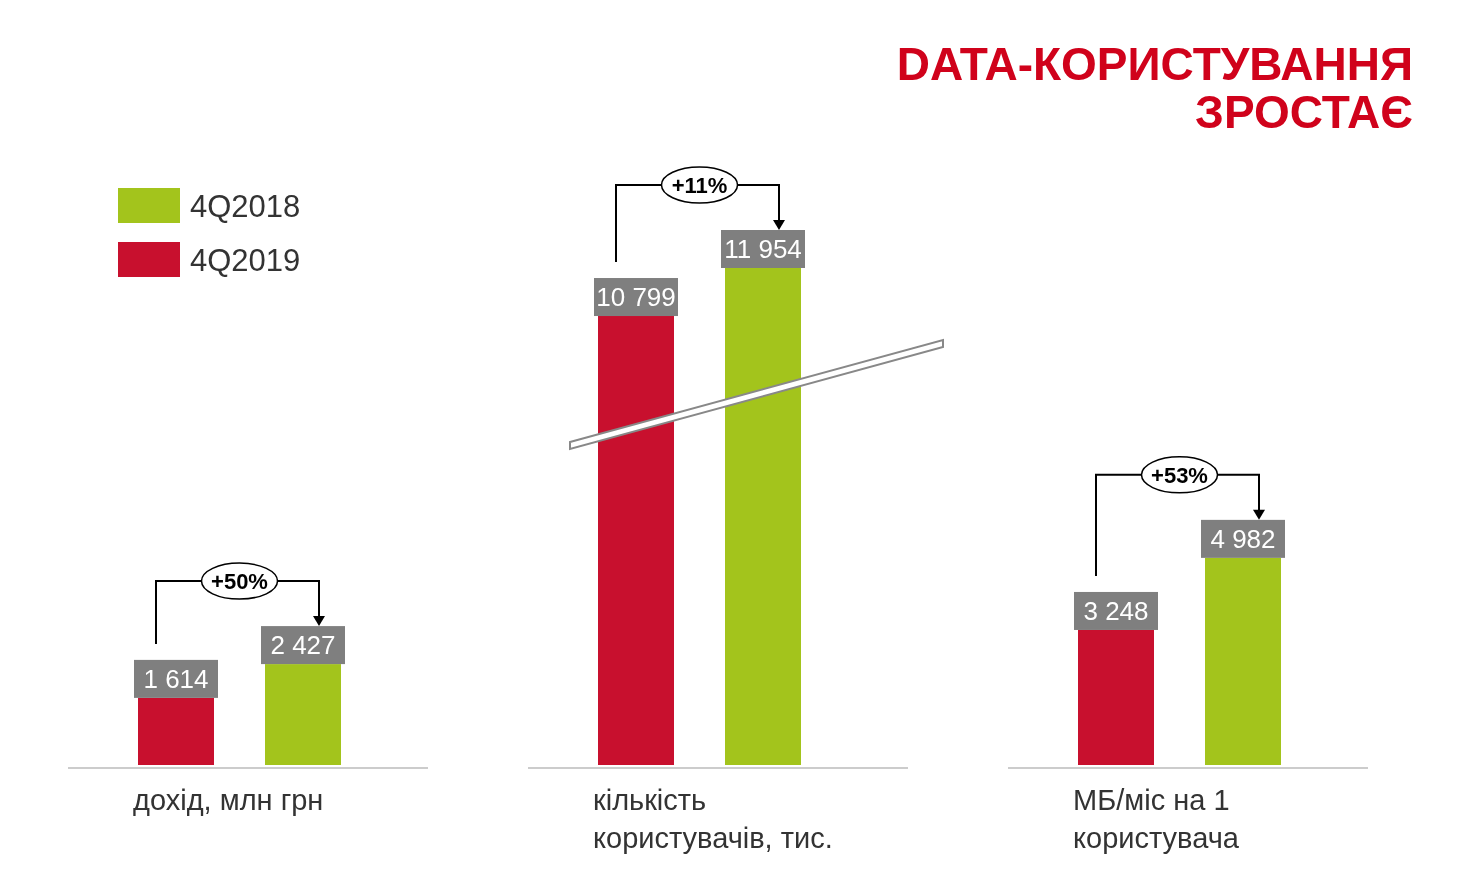 The image size is (1458, 870). I want to click on x-tick-label: МБ/міс на 1 користувача, so click(1156, 819).